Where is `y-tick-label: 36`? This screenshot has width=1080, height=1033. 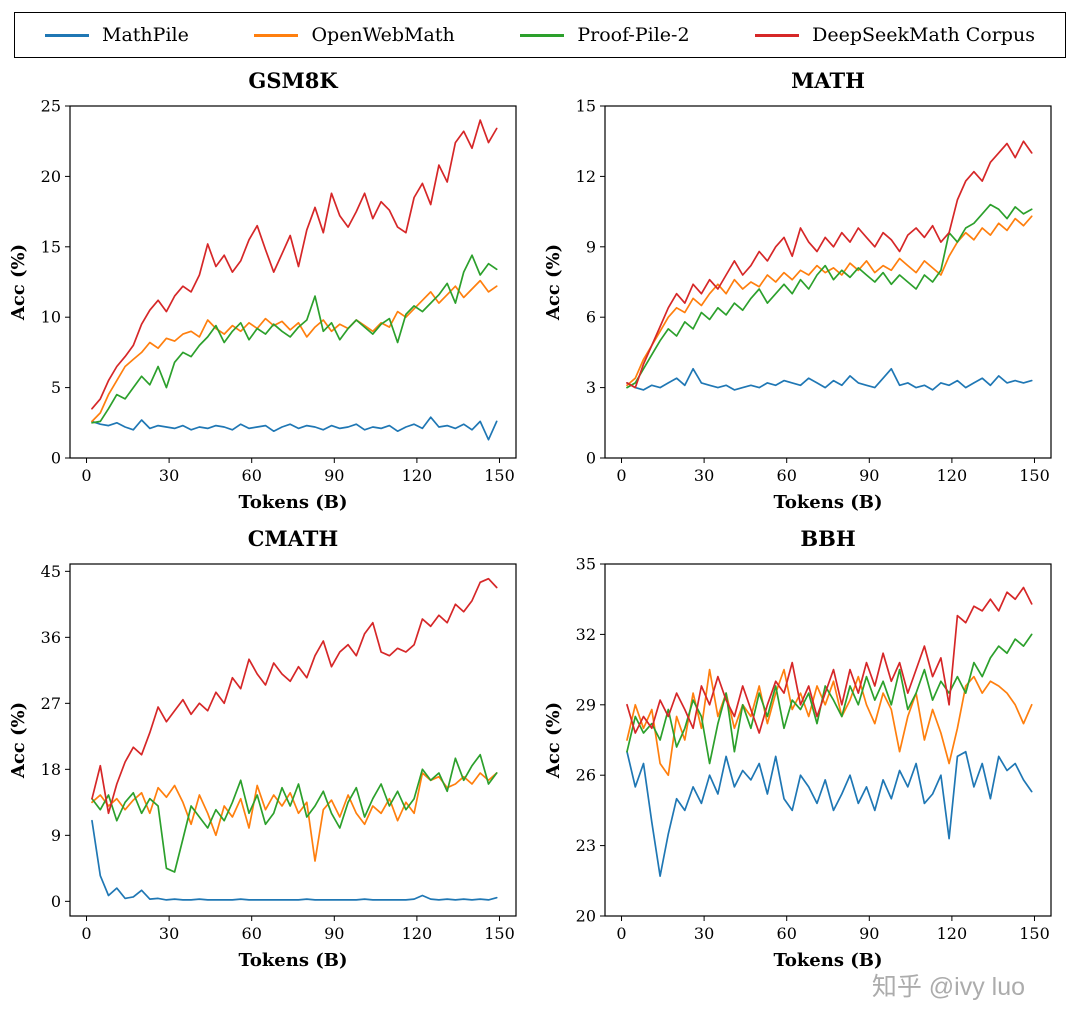
y-tick-label: 36 is located at coordinates (51, 637).